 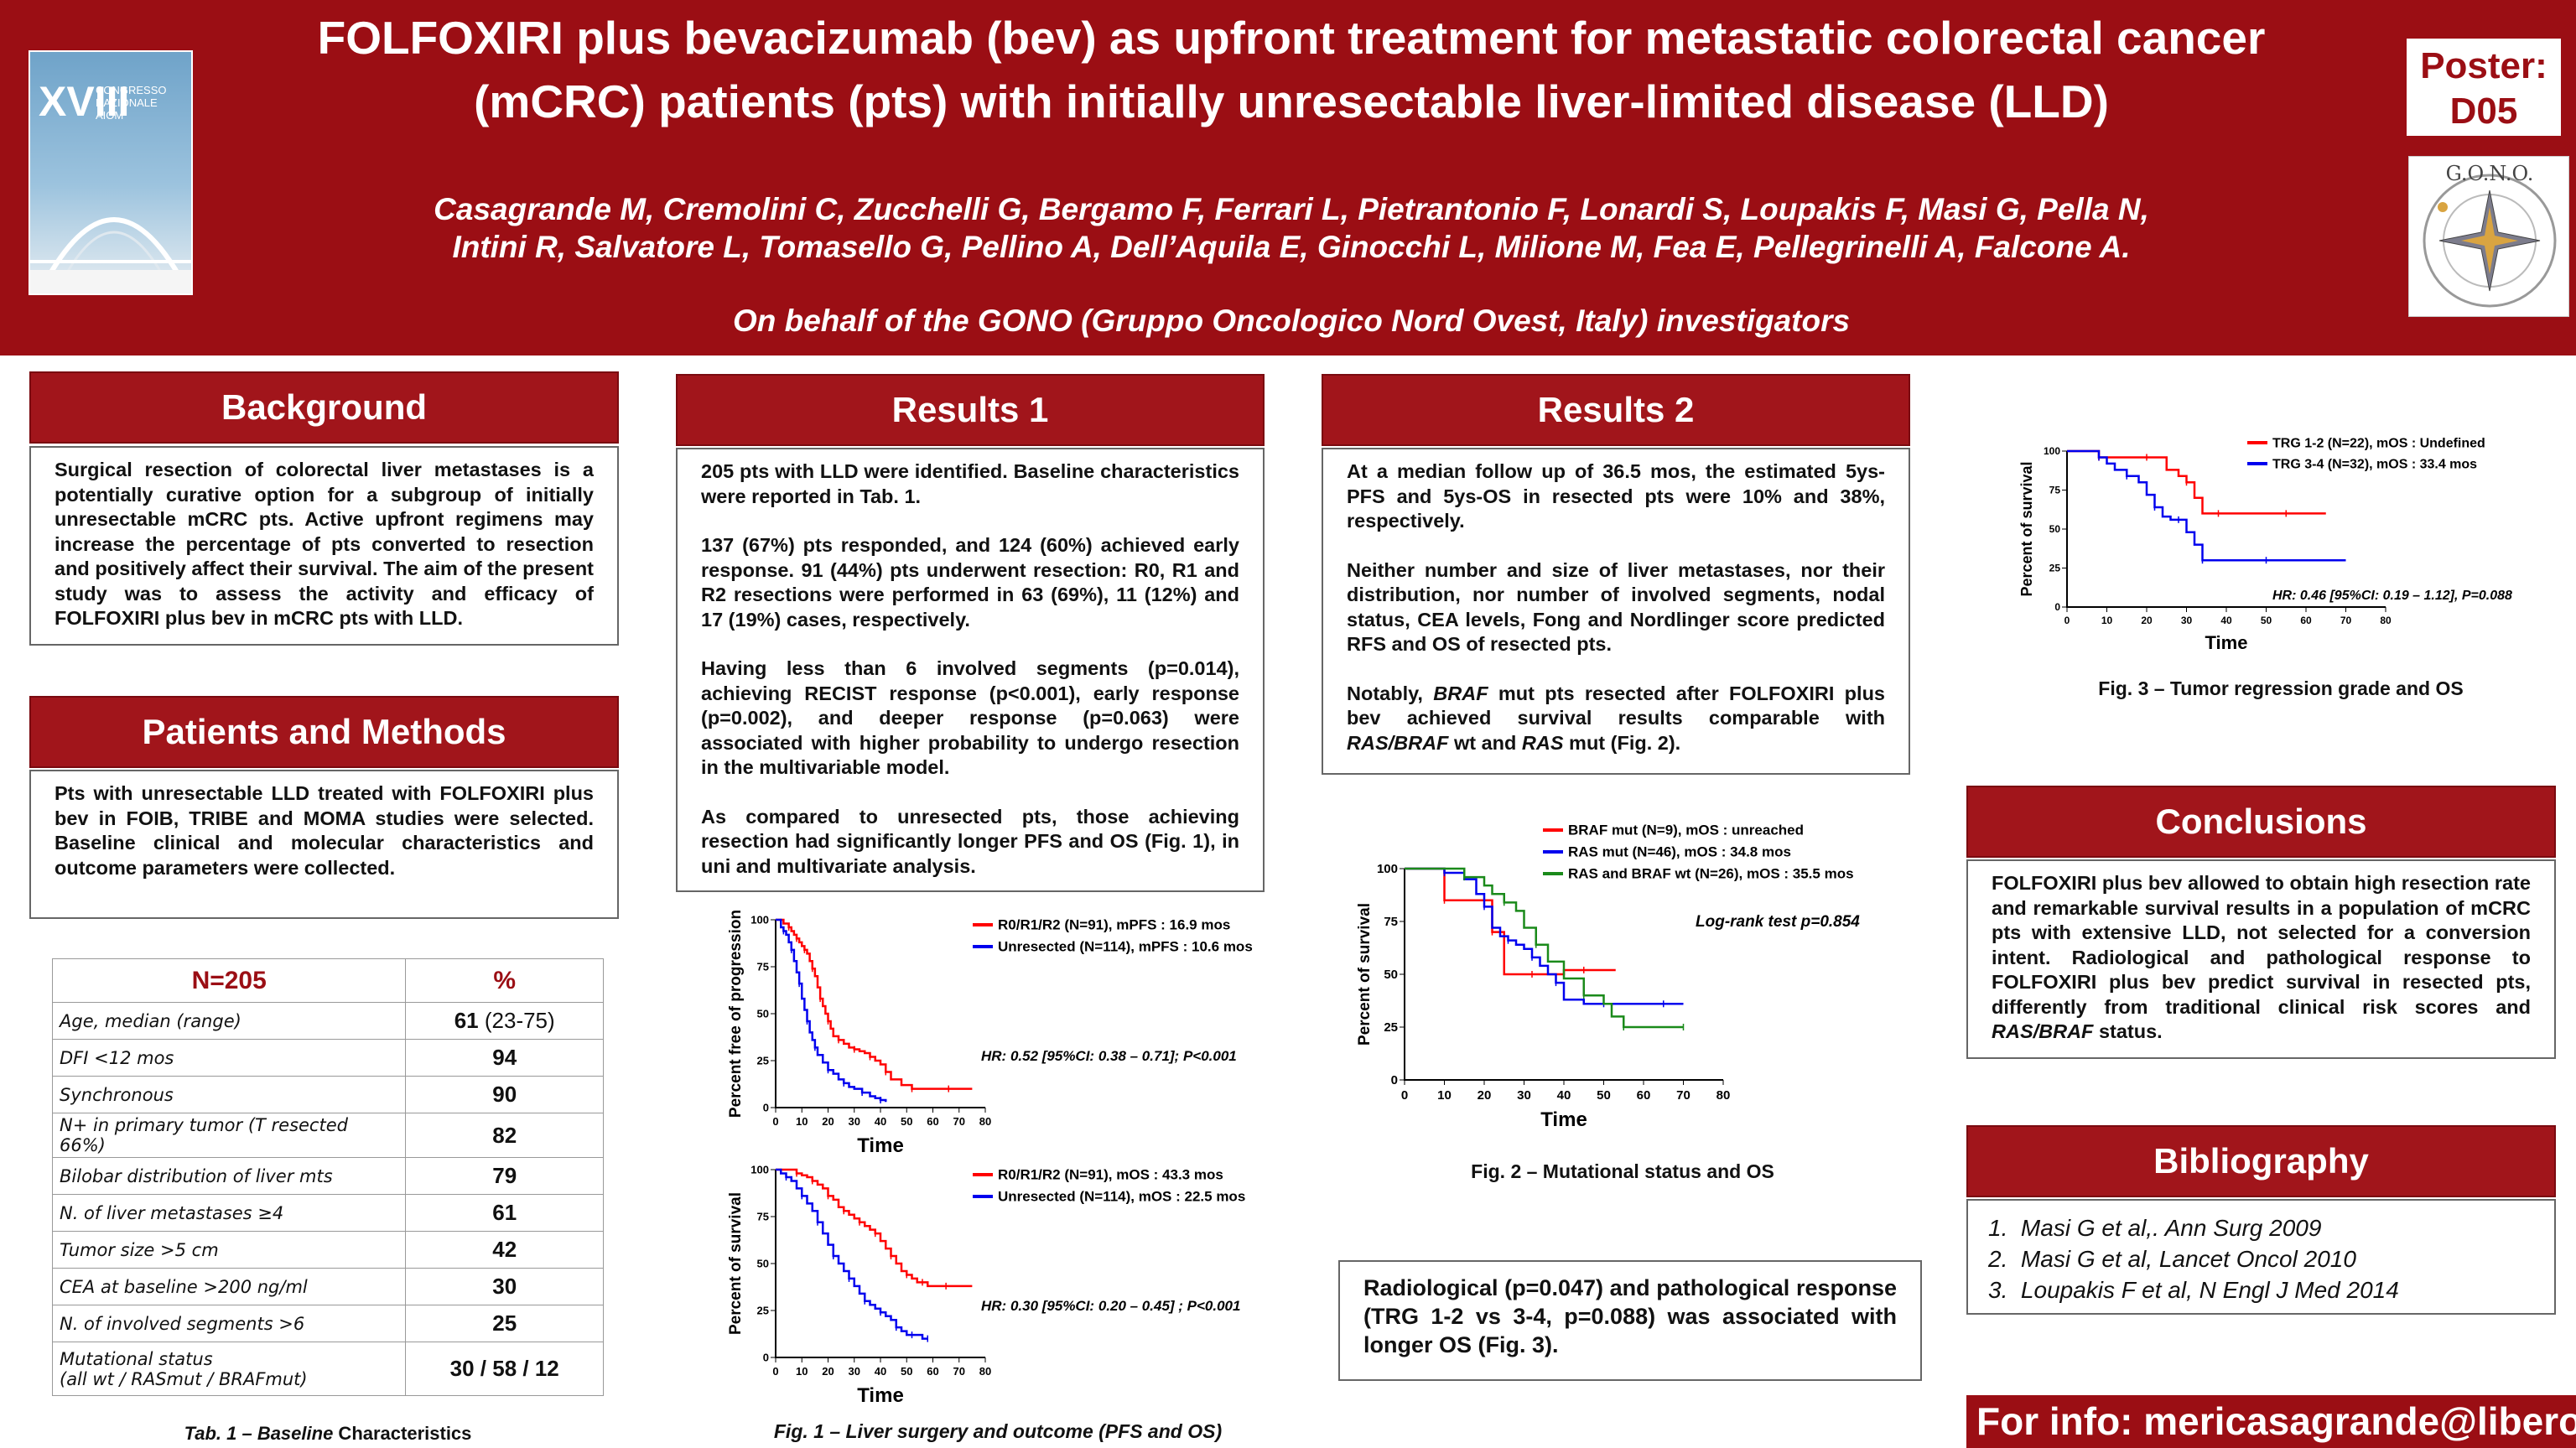 I want to click on table-row: Tumor size >5 cm 42, so click(x=327, y=1250).